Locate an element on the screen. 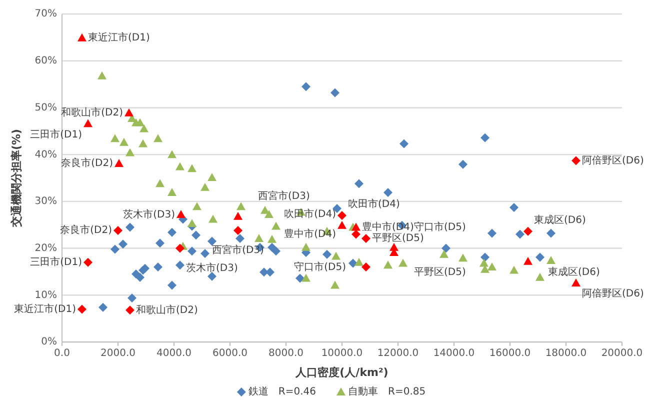 Image resolution: width=653 pixels, height=405 pixels. annotation: 和歌山市(D2) is located at coordinates (92, 112).